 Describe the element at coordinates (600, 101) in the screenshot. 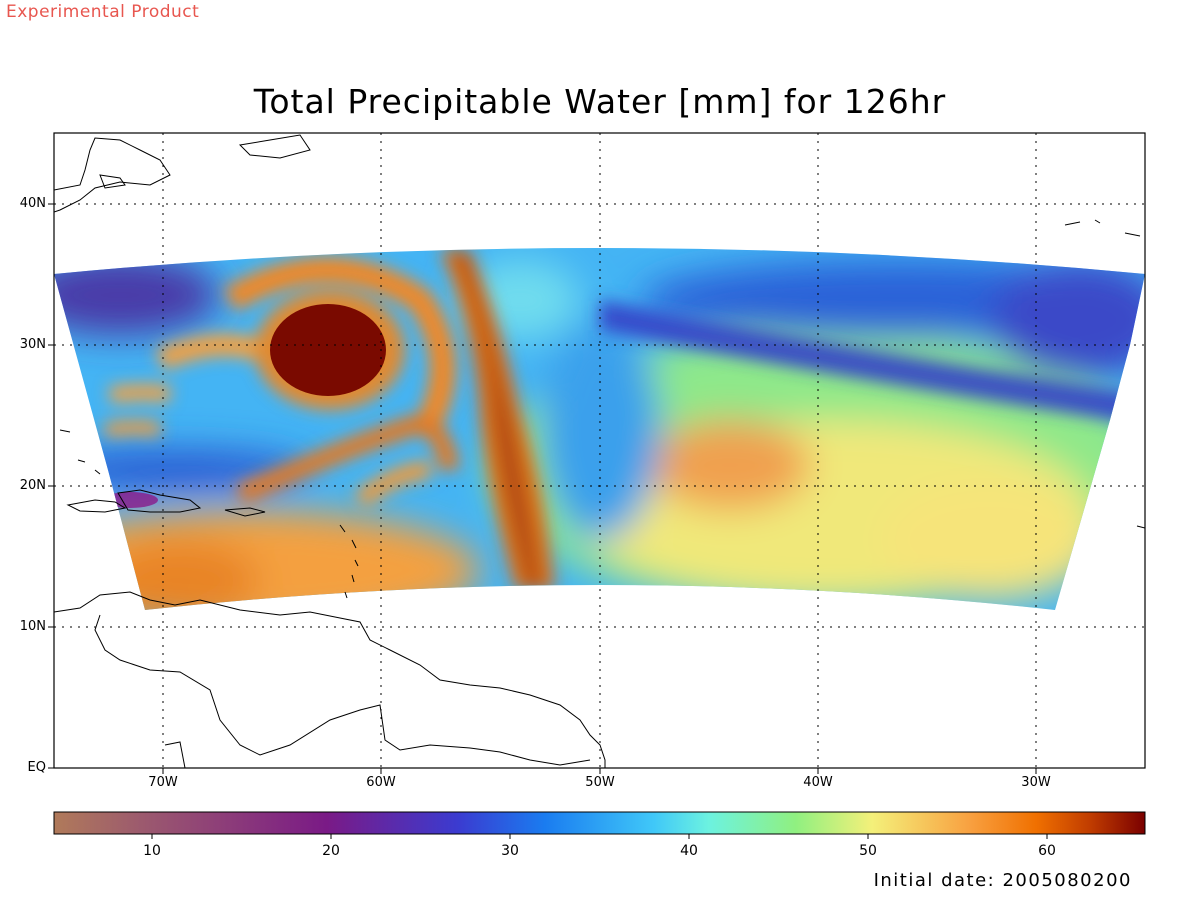

I see `map-title: Total Precipitable Water [mm] for 126hr` at that location.